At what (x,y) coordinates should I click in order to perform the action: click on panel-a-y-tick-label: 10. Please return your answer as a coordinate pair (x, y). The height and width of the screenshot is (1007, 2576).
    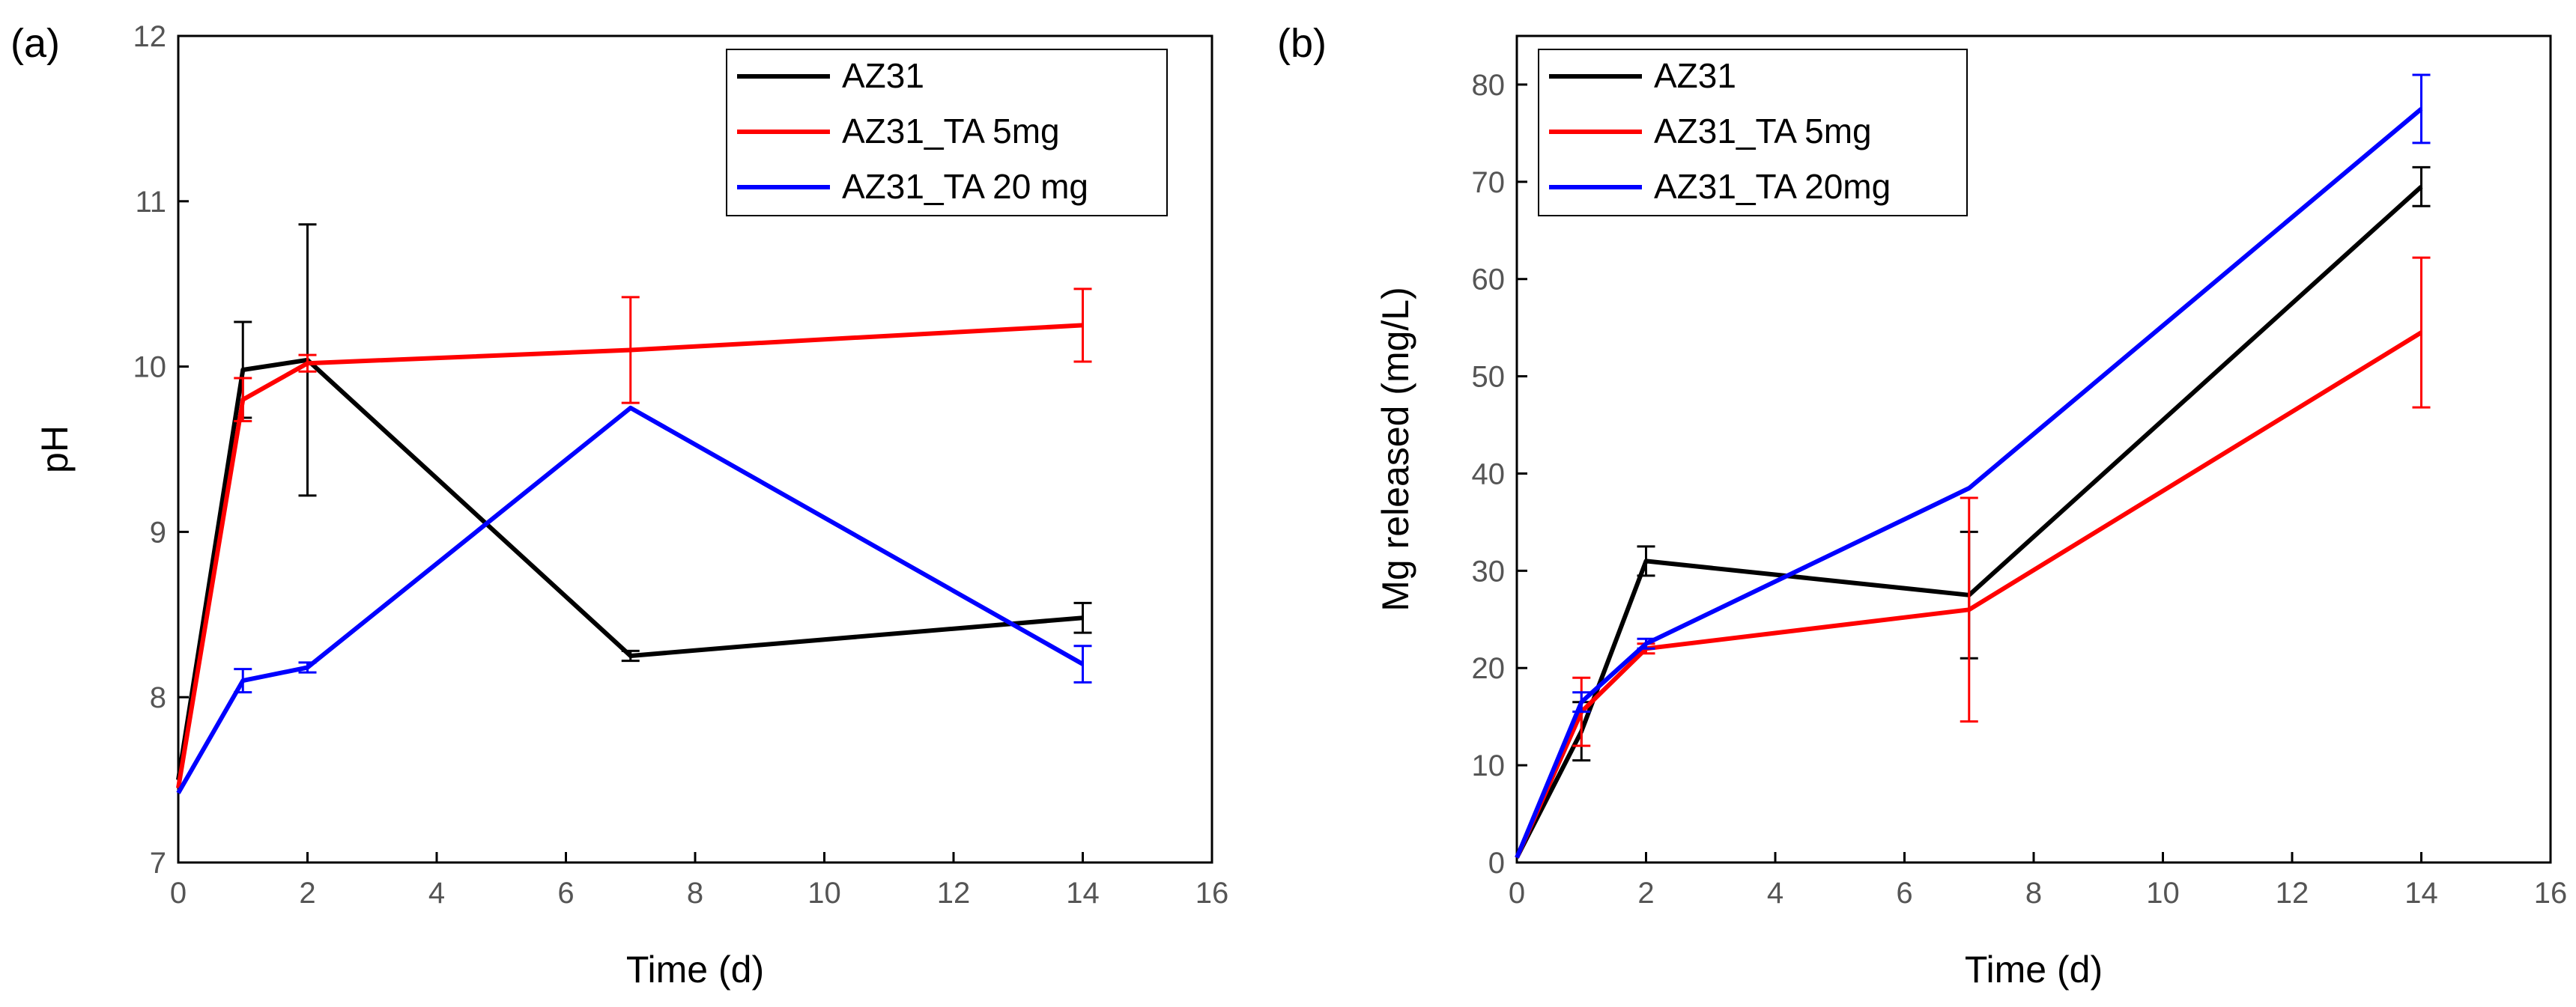
    Looking at the image, I should click on (150, 367).